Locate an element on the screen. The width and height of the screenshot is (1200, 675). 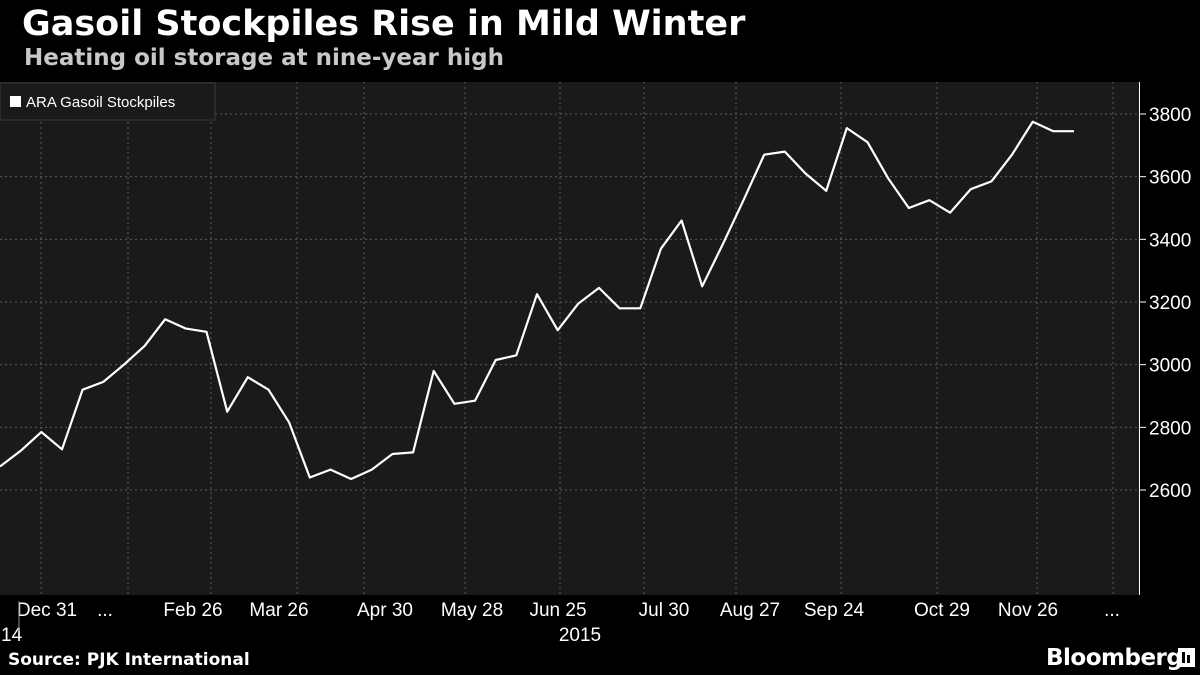
x-tick-label: Aug 27 is located at coordinates (750, 610).